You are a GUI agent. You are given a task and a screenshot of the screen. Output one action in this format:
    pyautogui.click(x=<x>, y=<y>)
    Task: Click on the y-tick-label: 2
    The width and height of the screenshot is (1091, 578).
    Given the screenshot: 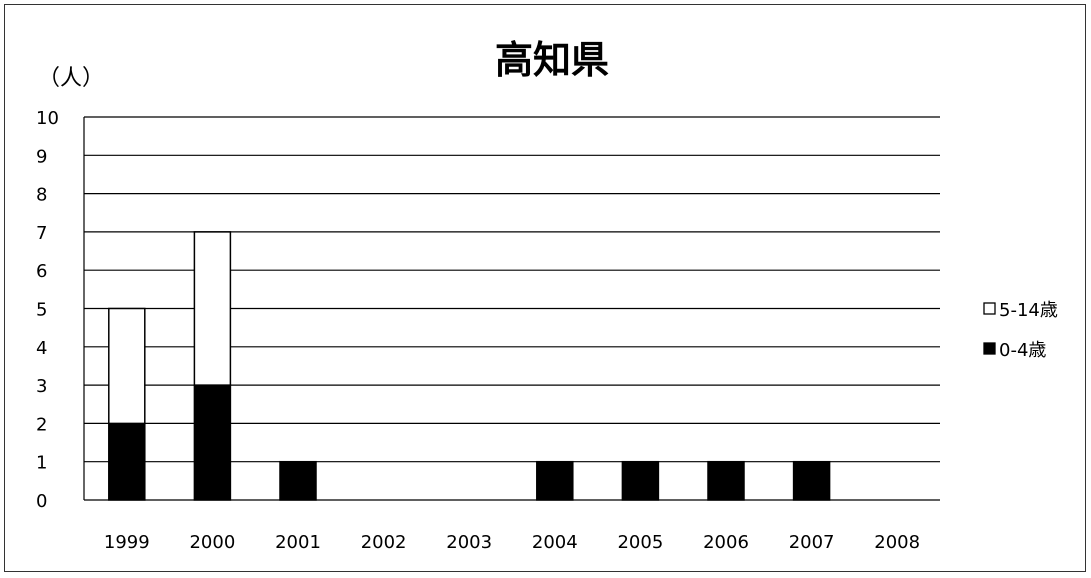 What is the action you would take?
    pyautogui.click(x=41, y=424)
    